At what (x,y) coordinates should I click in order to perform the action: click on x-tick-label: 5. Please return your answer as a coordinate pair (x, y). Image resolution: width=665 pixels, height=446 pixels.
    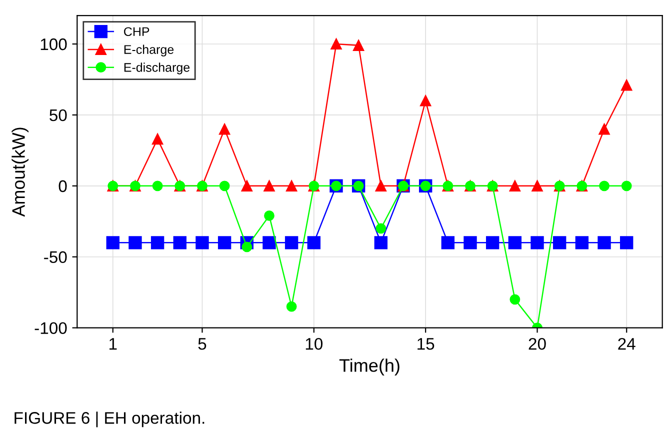
    Looking at the image, I should click on (202, 344).